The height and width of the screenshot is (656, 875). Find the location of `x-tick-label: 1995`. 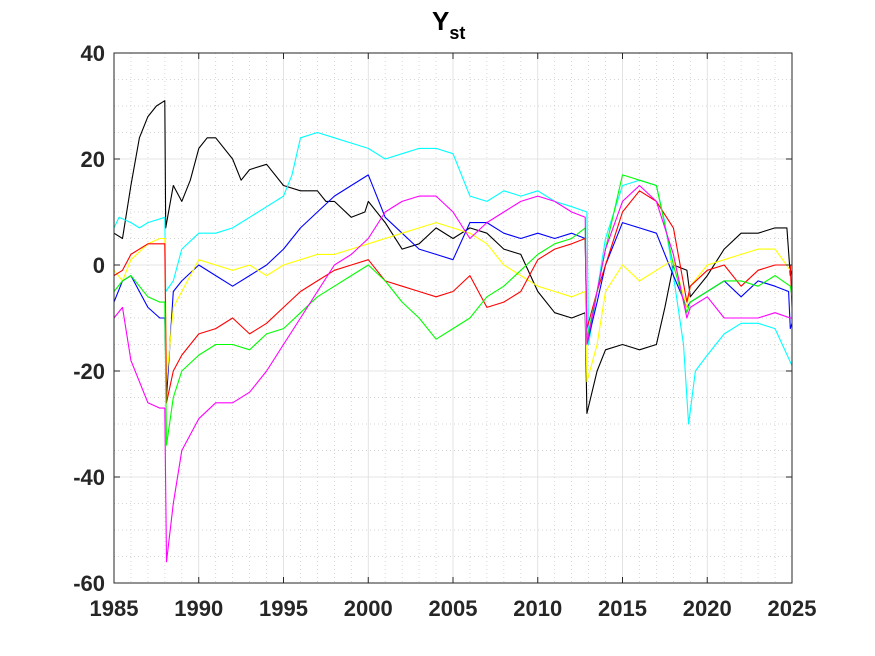

x-tick-label: 1995 is located at coordinates (283, 608).